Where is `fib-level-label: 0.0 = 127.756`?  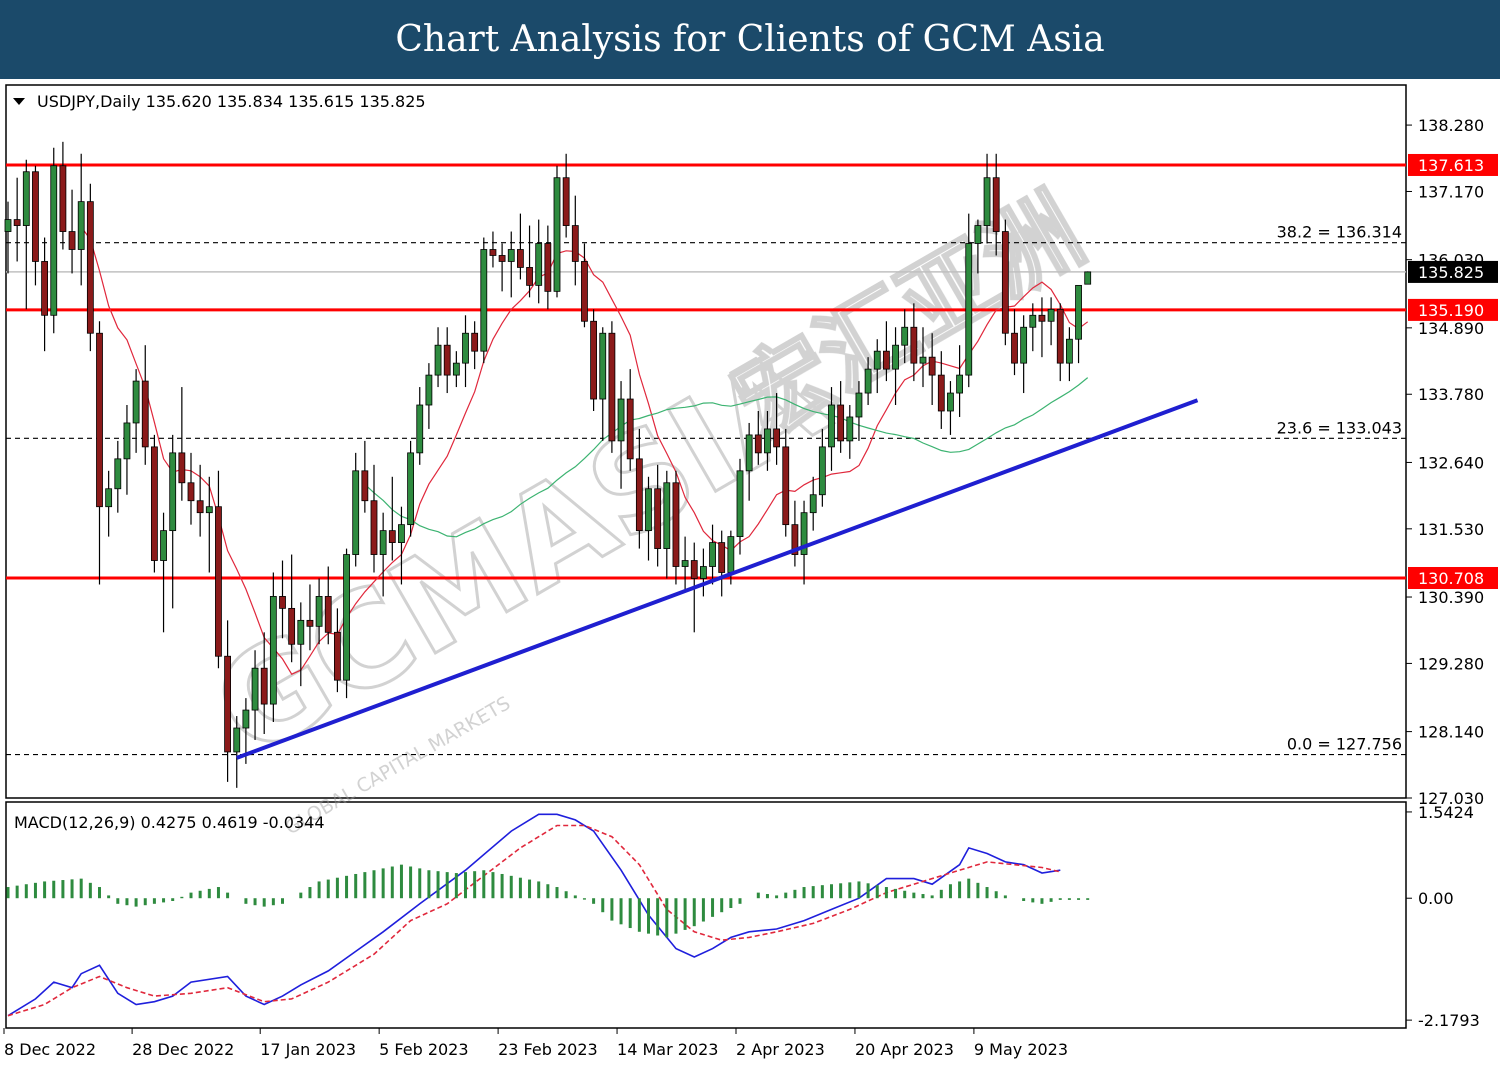
fib-level-label: 0.0 = 127.756 is located at coordinates (1344, 744).